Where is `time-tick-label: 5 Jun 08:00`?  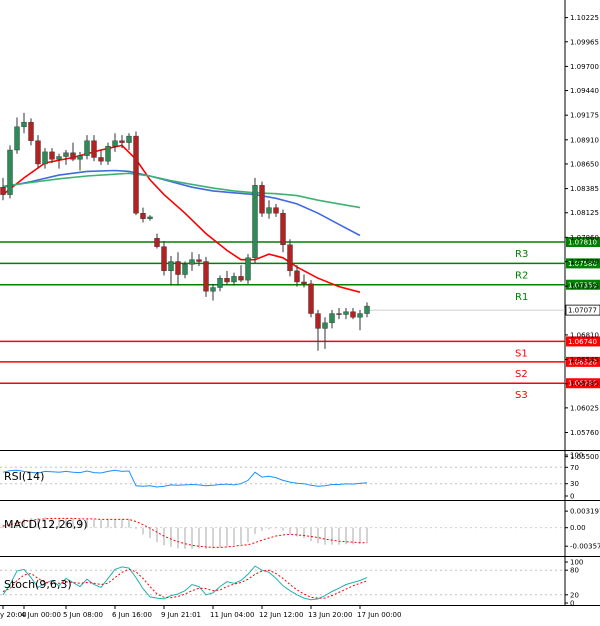
time-tick-label: 5 Jun 08:00 is located at coordinates (83, 615).